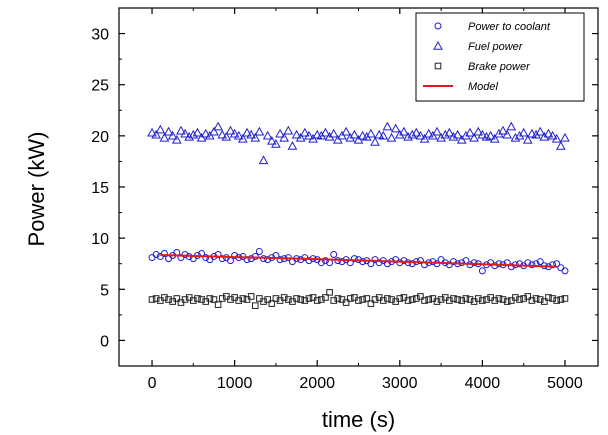 The image size is (608, 435). Describe the element at coordinates (104, 341) in the screenshot. I see `y-tick-label: 0` at that location.